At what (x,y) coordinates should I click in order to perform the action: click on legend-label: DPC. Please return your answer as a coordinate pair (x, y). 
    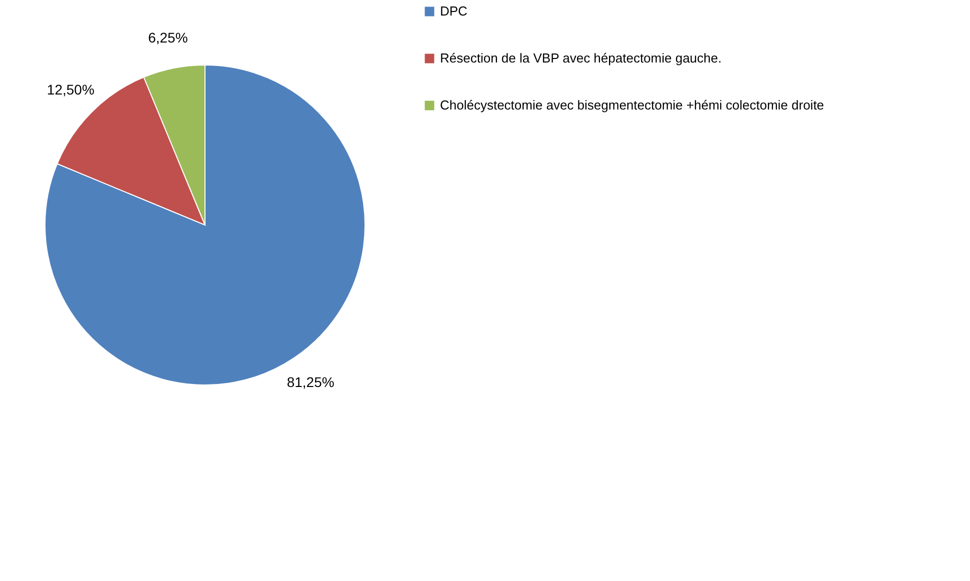
    Looking at the image, I should click on (454, 11).